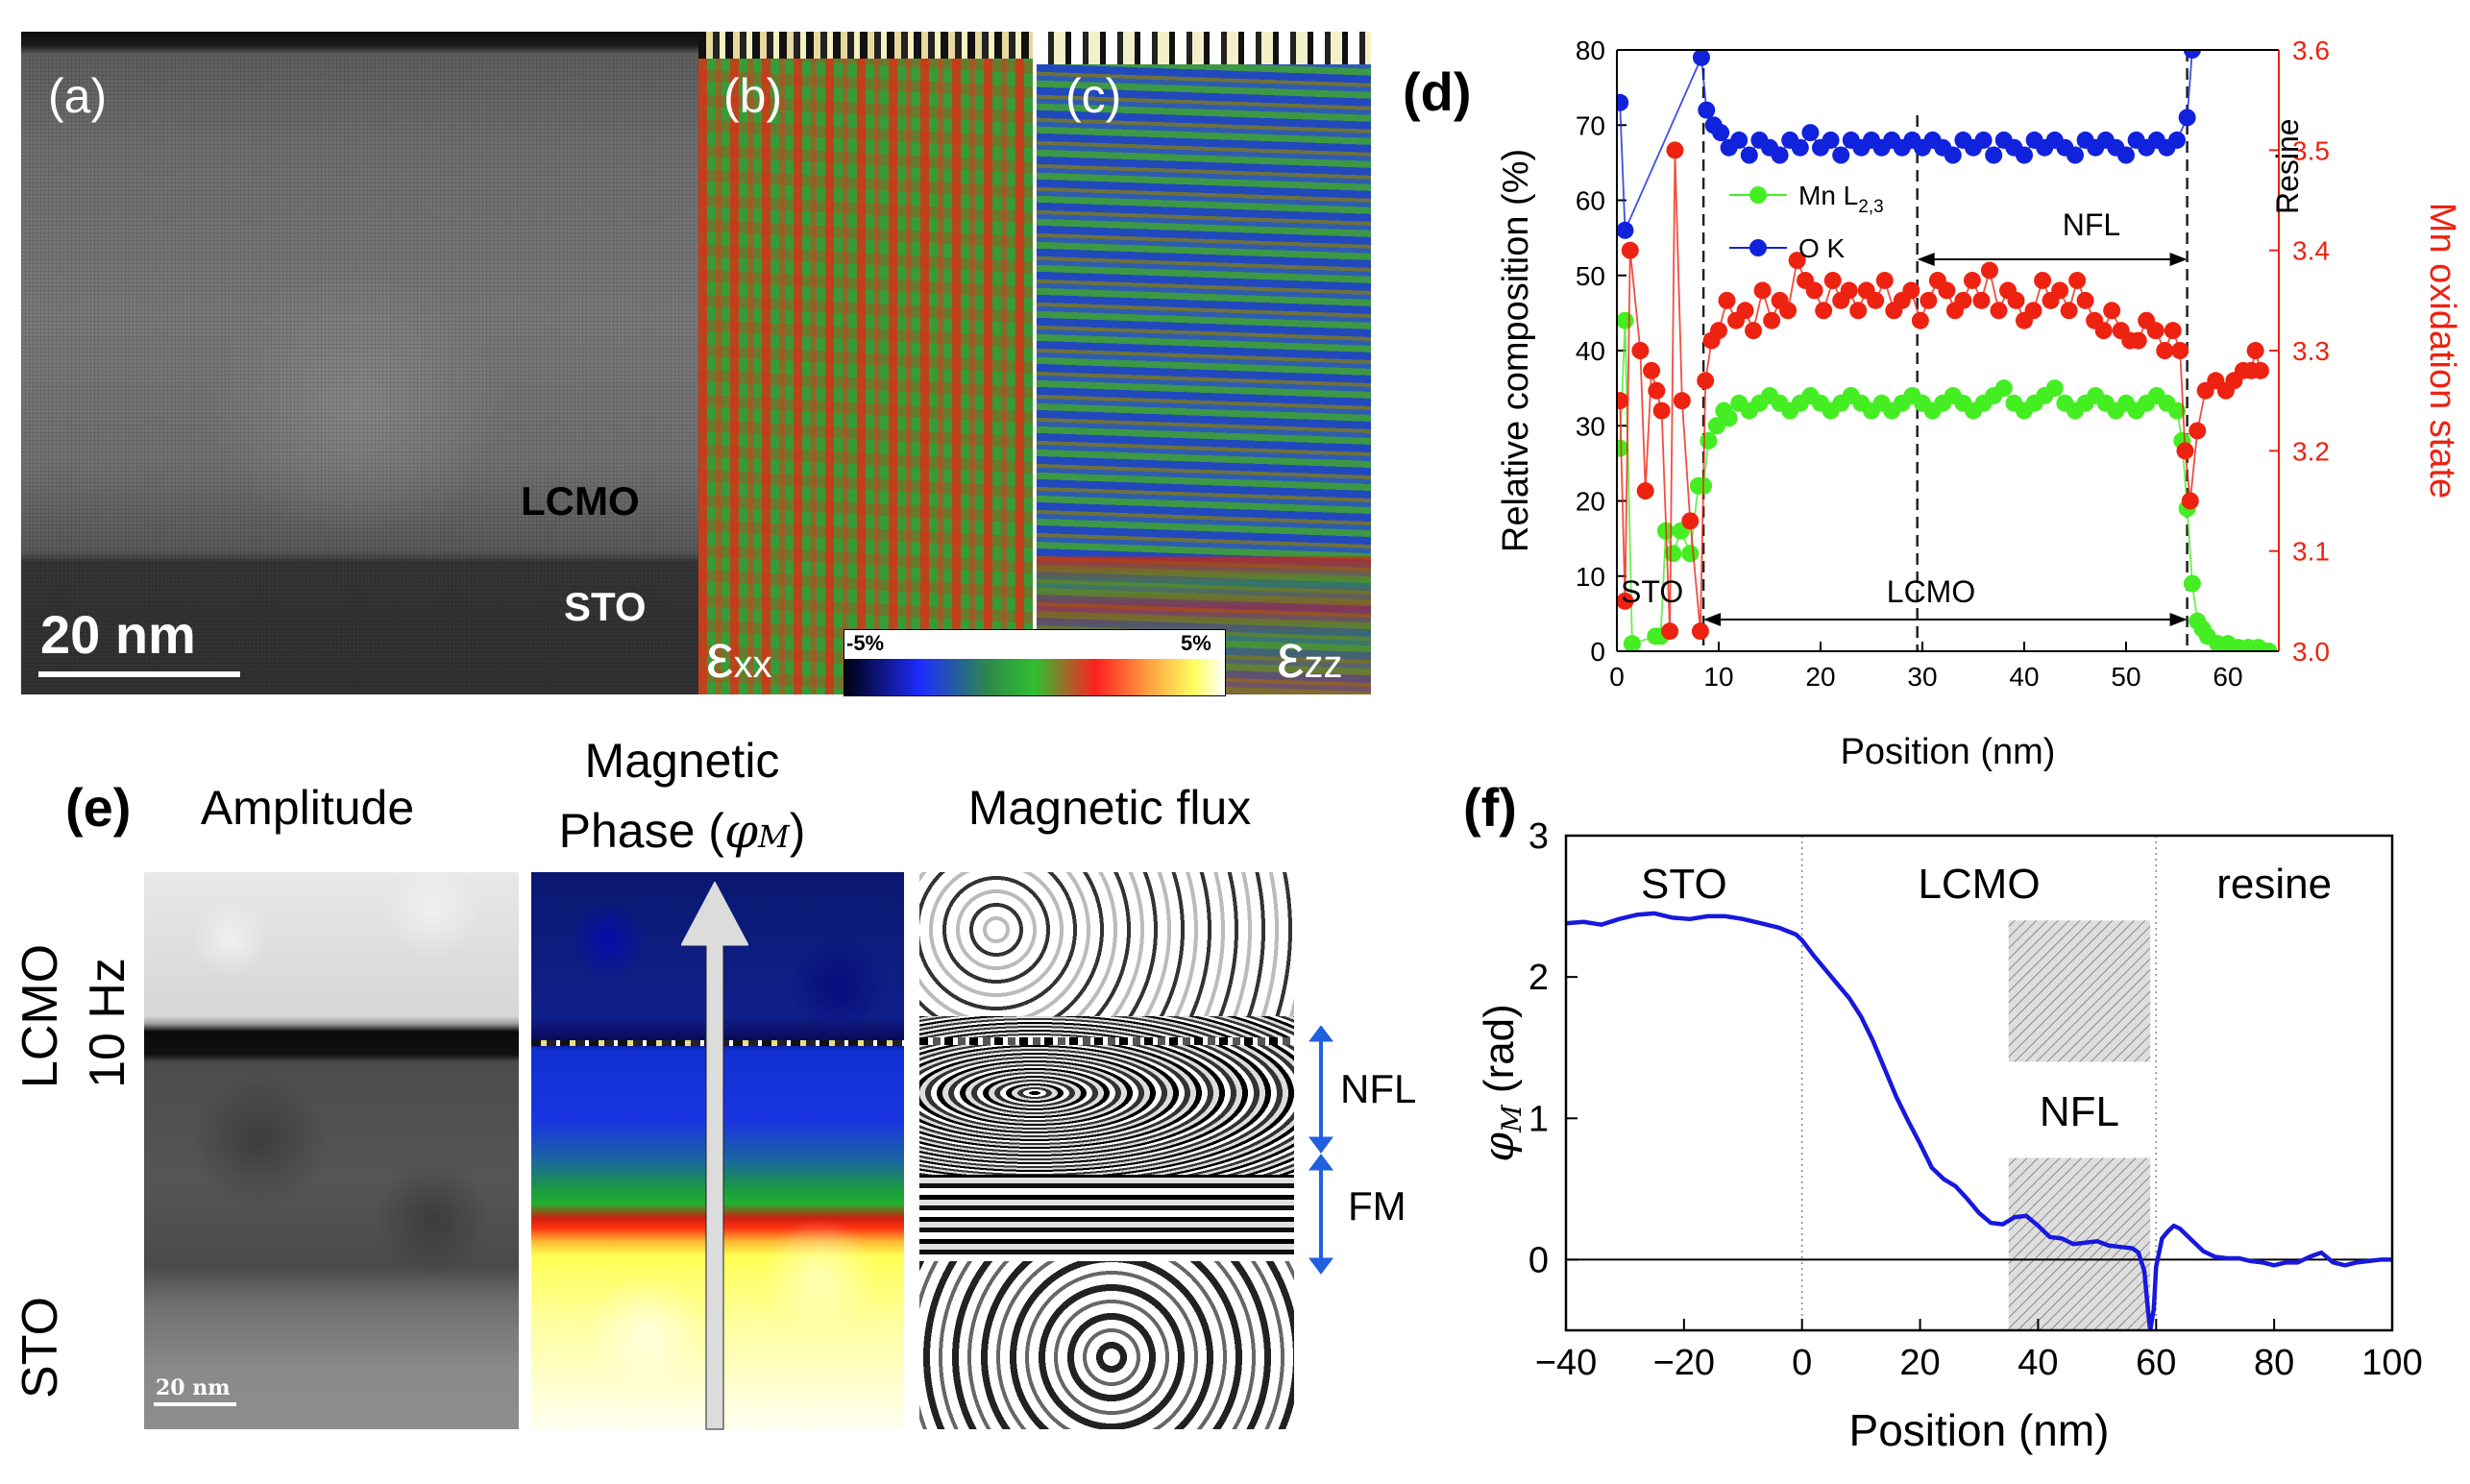  What do you see at coordinates (2392, 1363) in the screenshot?
I see `x-tick-label: 100` at bounding box center [2392, 1363].